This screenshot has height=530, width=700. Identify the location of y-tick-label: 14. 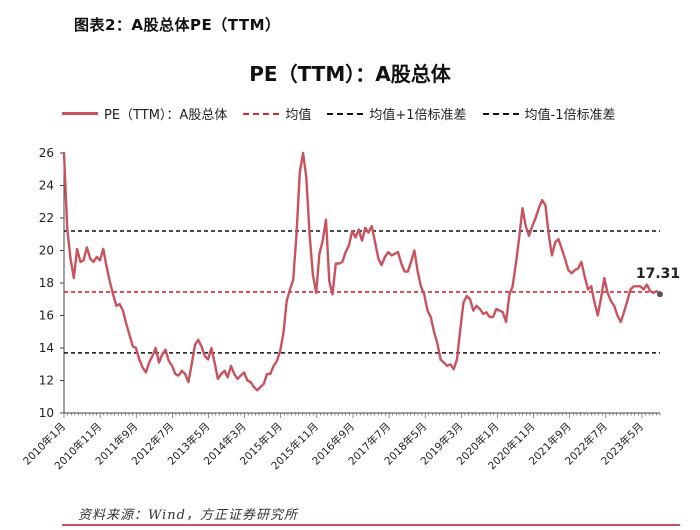
(46, 348).